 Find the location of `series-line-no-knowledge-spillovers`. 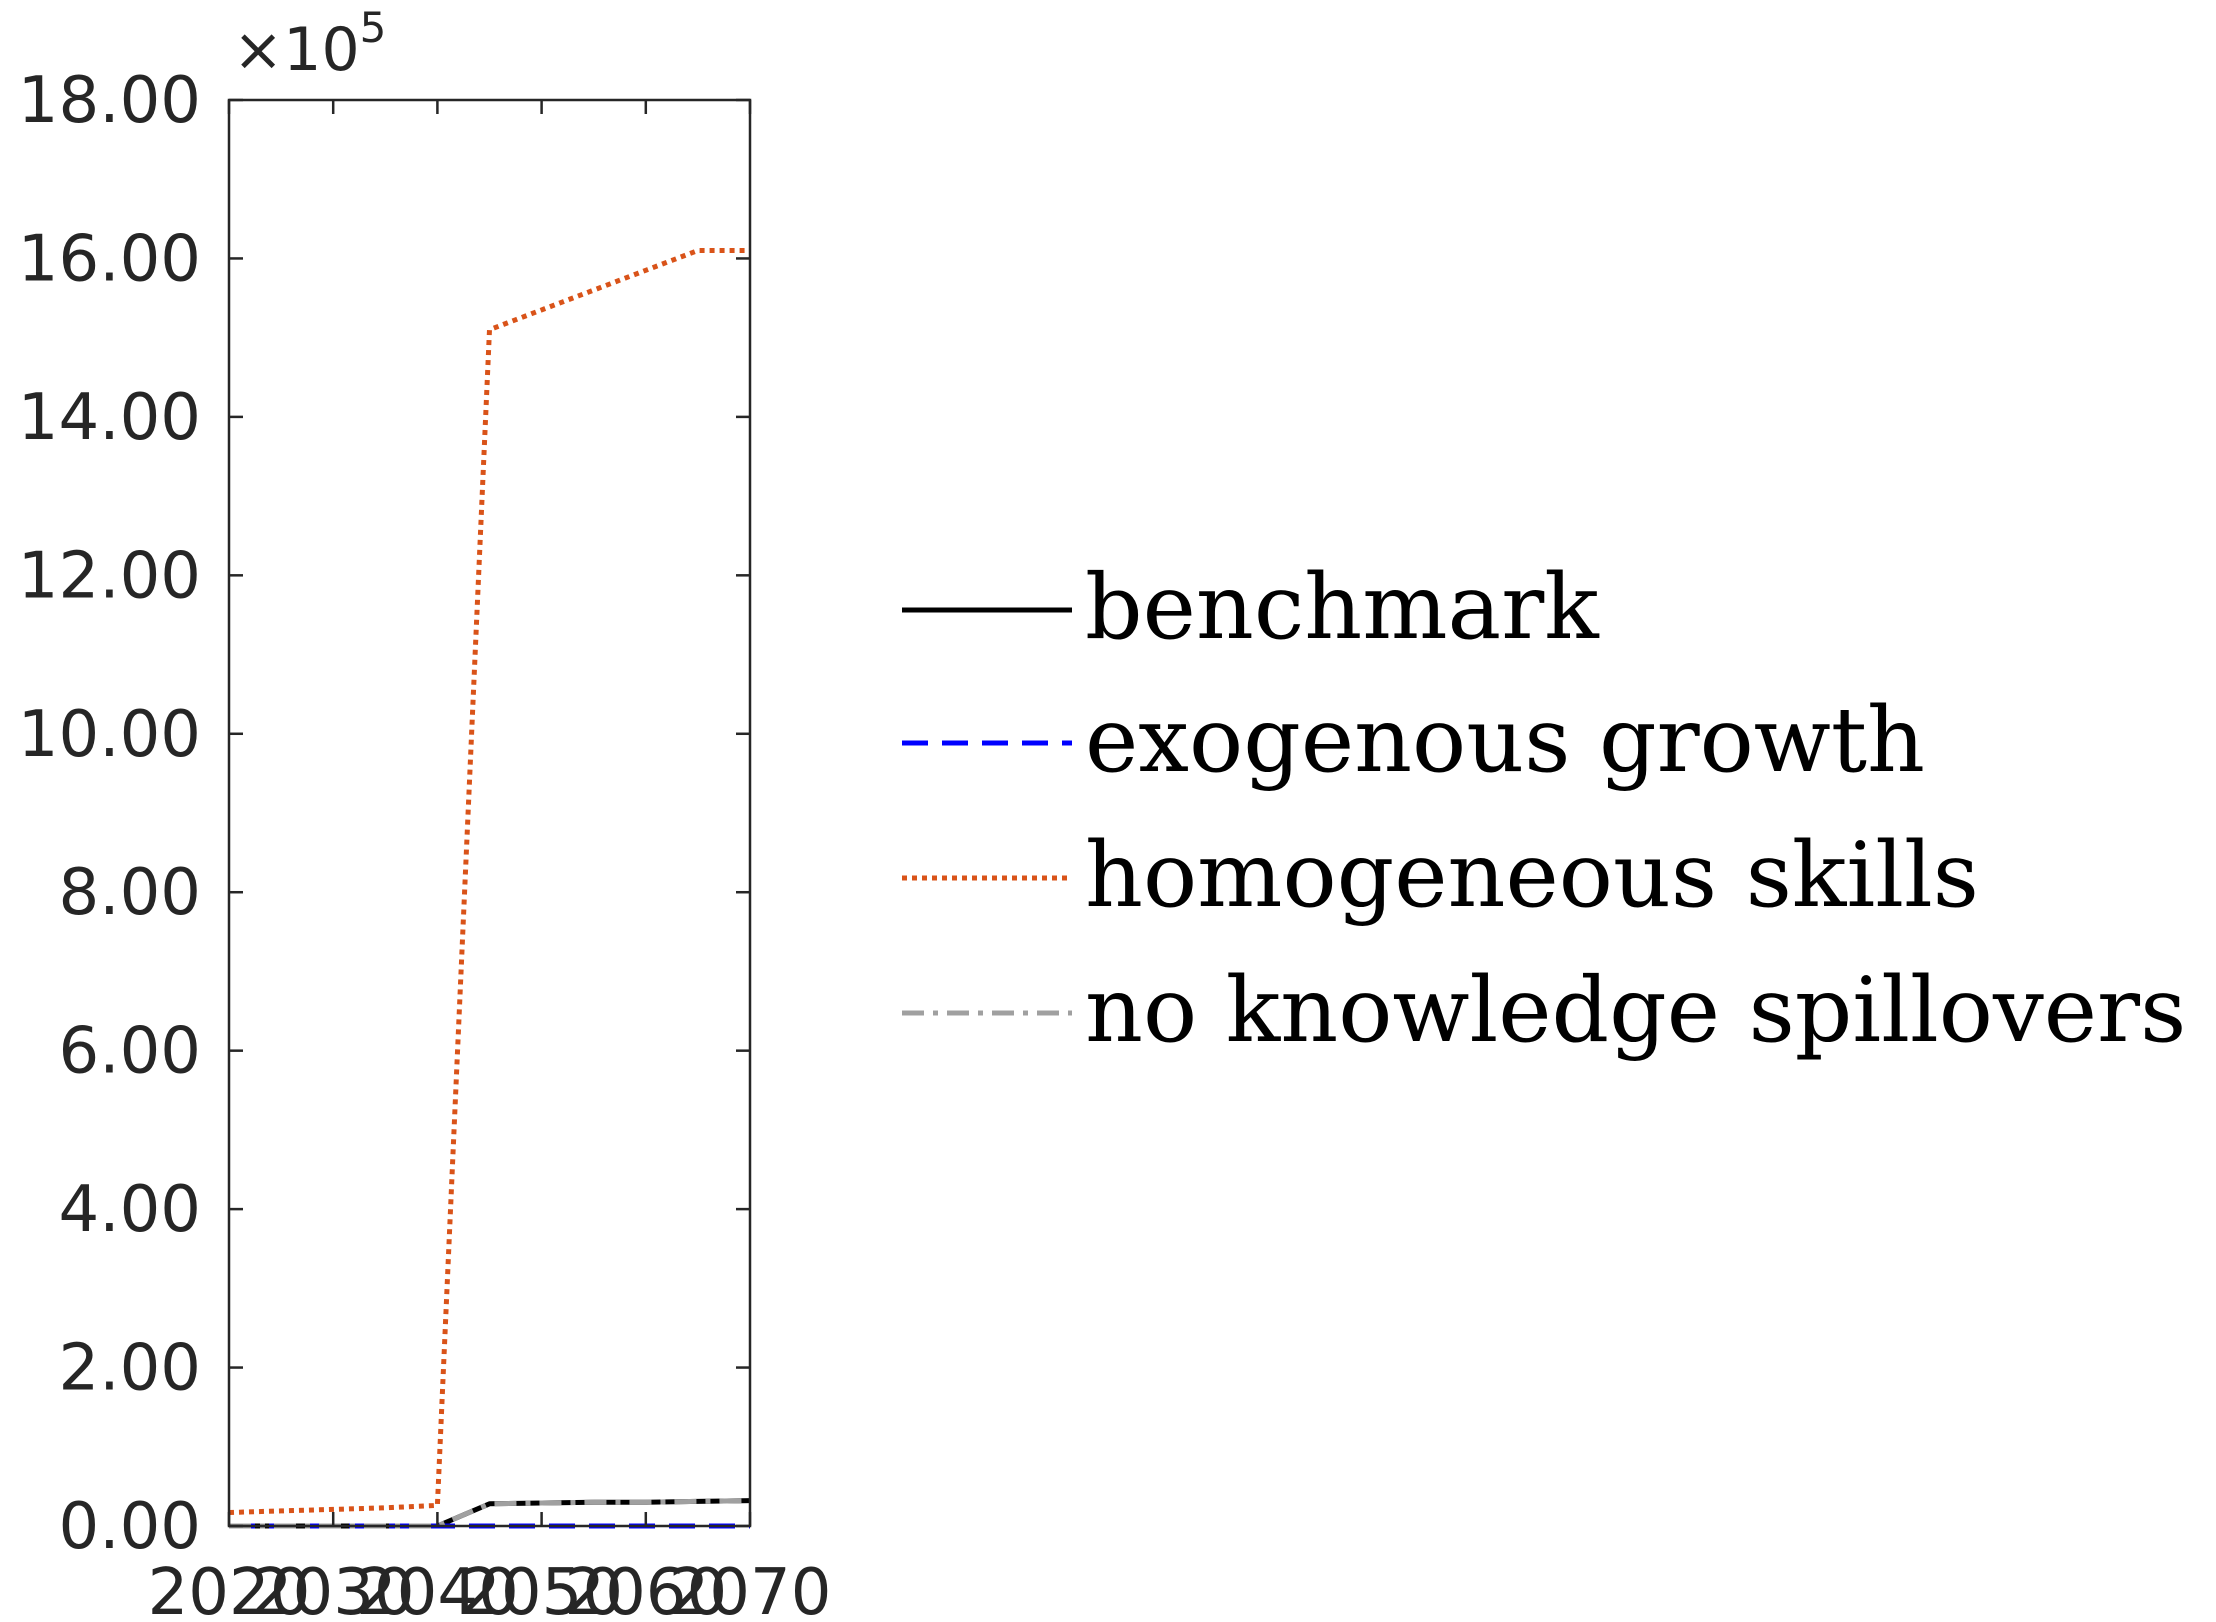

series-line-no-knowledge-spillovers is located at coordinates (490, 1513).